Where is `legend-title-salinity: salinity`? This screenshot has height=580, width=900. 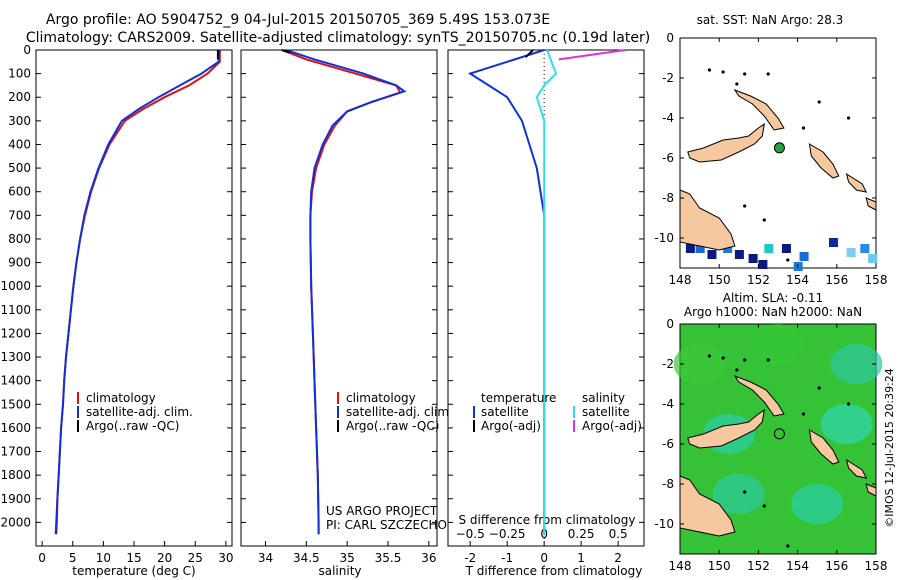 legend-title-salinity: salinity is located at coordinates (603, 398).